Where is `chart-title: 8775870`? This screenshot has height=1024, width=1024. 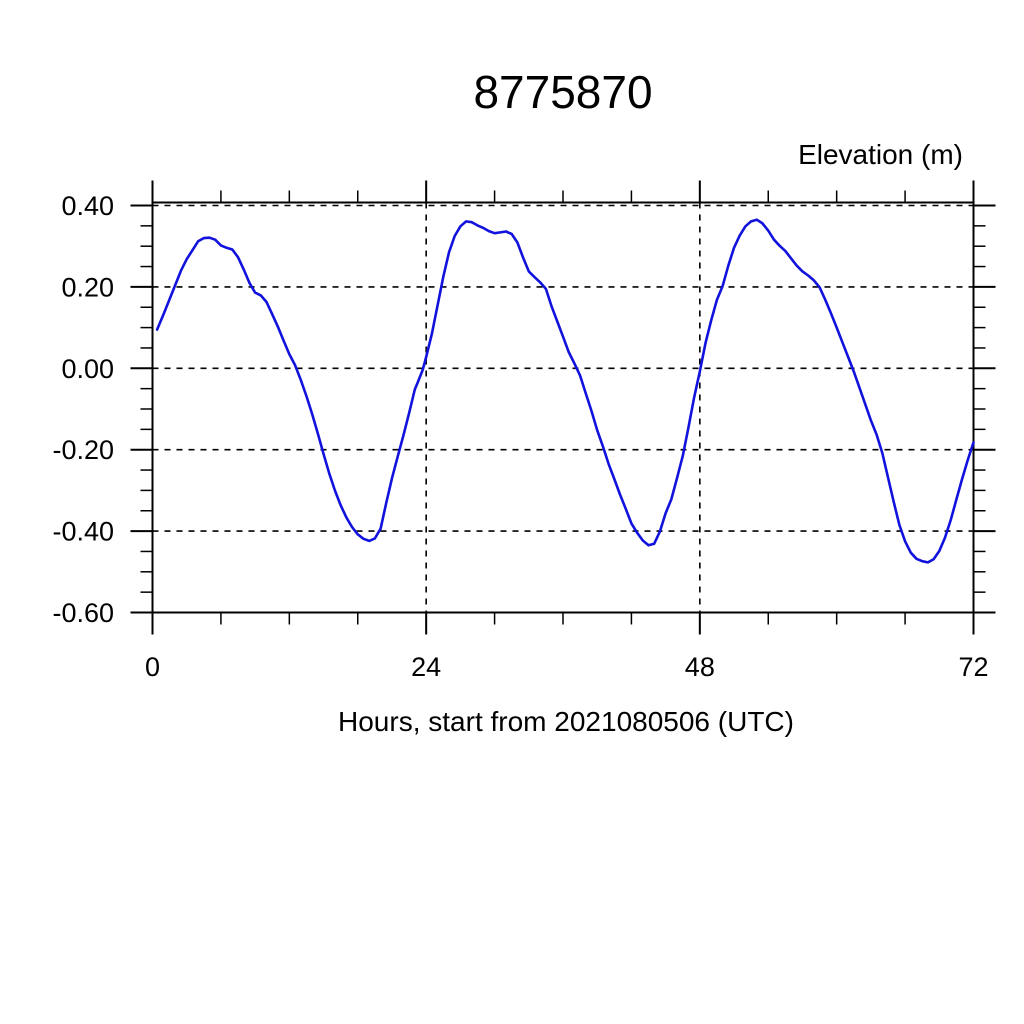 chart-title: 8775870 is located at coordinates (562, 92).